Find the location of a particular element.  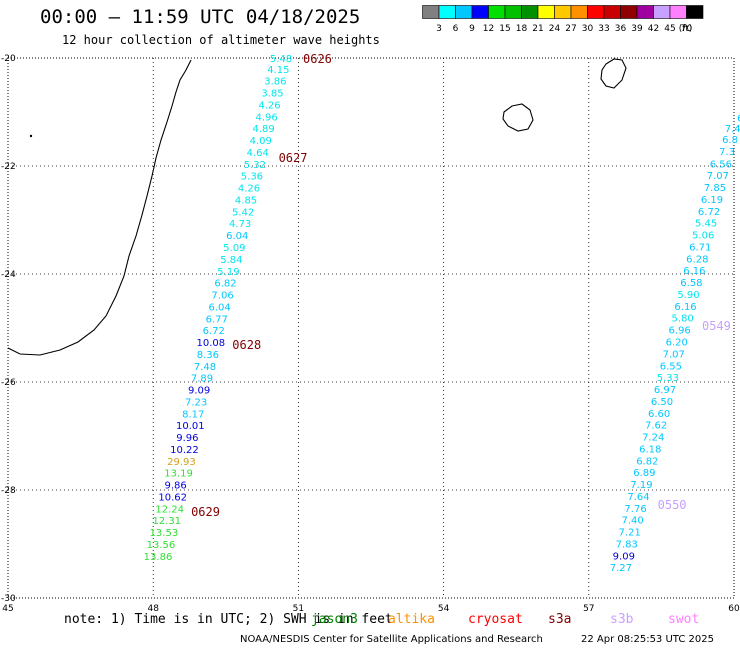

track-left-swh-label: 6.77 is located at coordinates (217, 319).